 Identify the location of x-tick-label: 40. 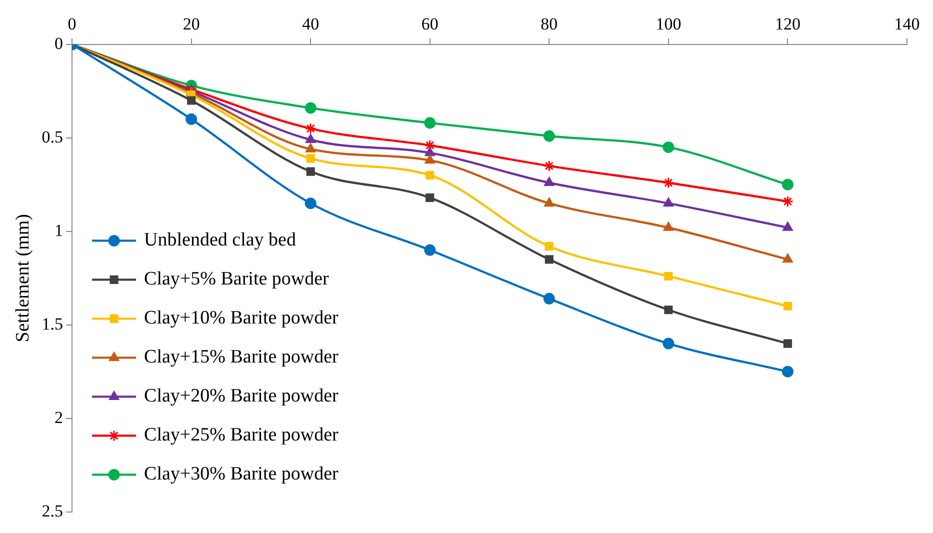
(311, 24).